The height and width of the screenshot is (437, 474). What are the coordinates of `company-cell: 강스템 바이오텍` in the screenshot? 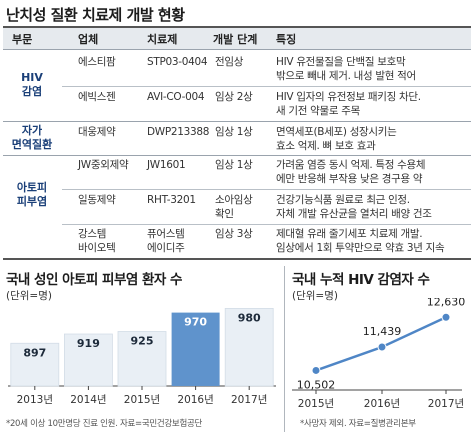 It's located at (97, 241).